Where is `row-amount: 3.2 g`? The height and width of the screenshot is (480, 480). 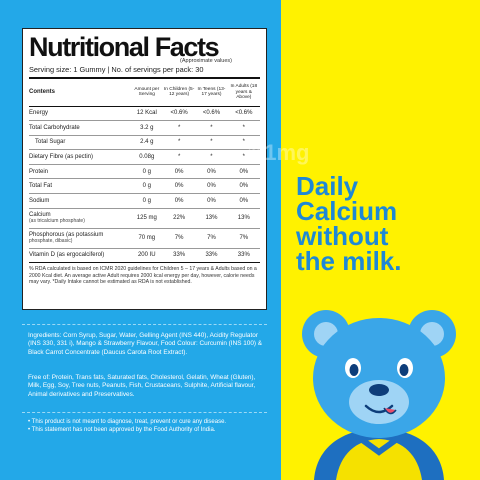
row-amount: 3.2 g is located at coordinates (146, 128).